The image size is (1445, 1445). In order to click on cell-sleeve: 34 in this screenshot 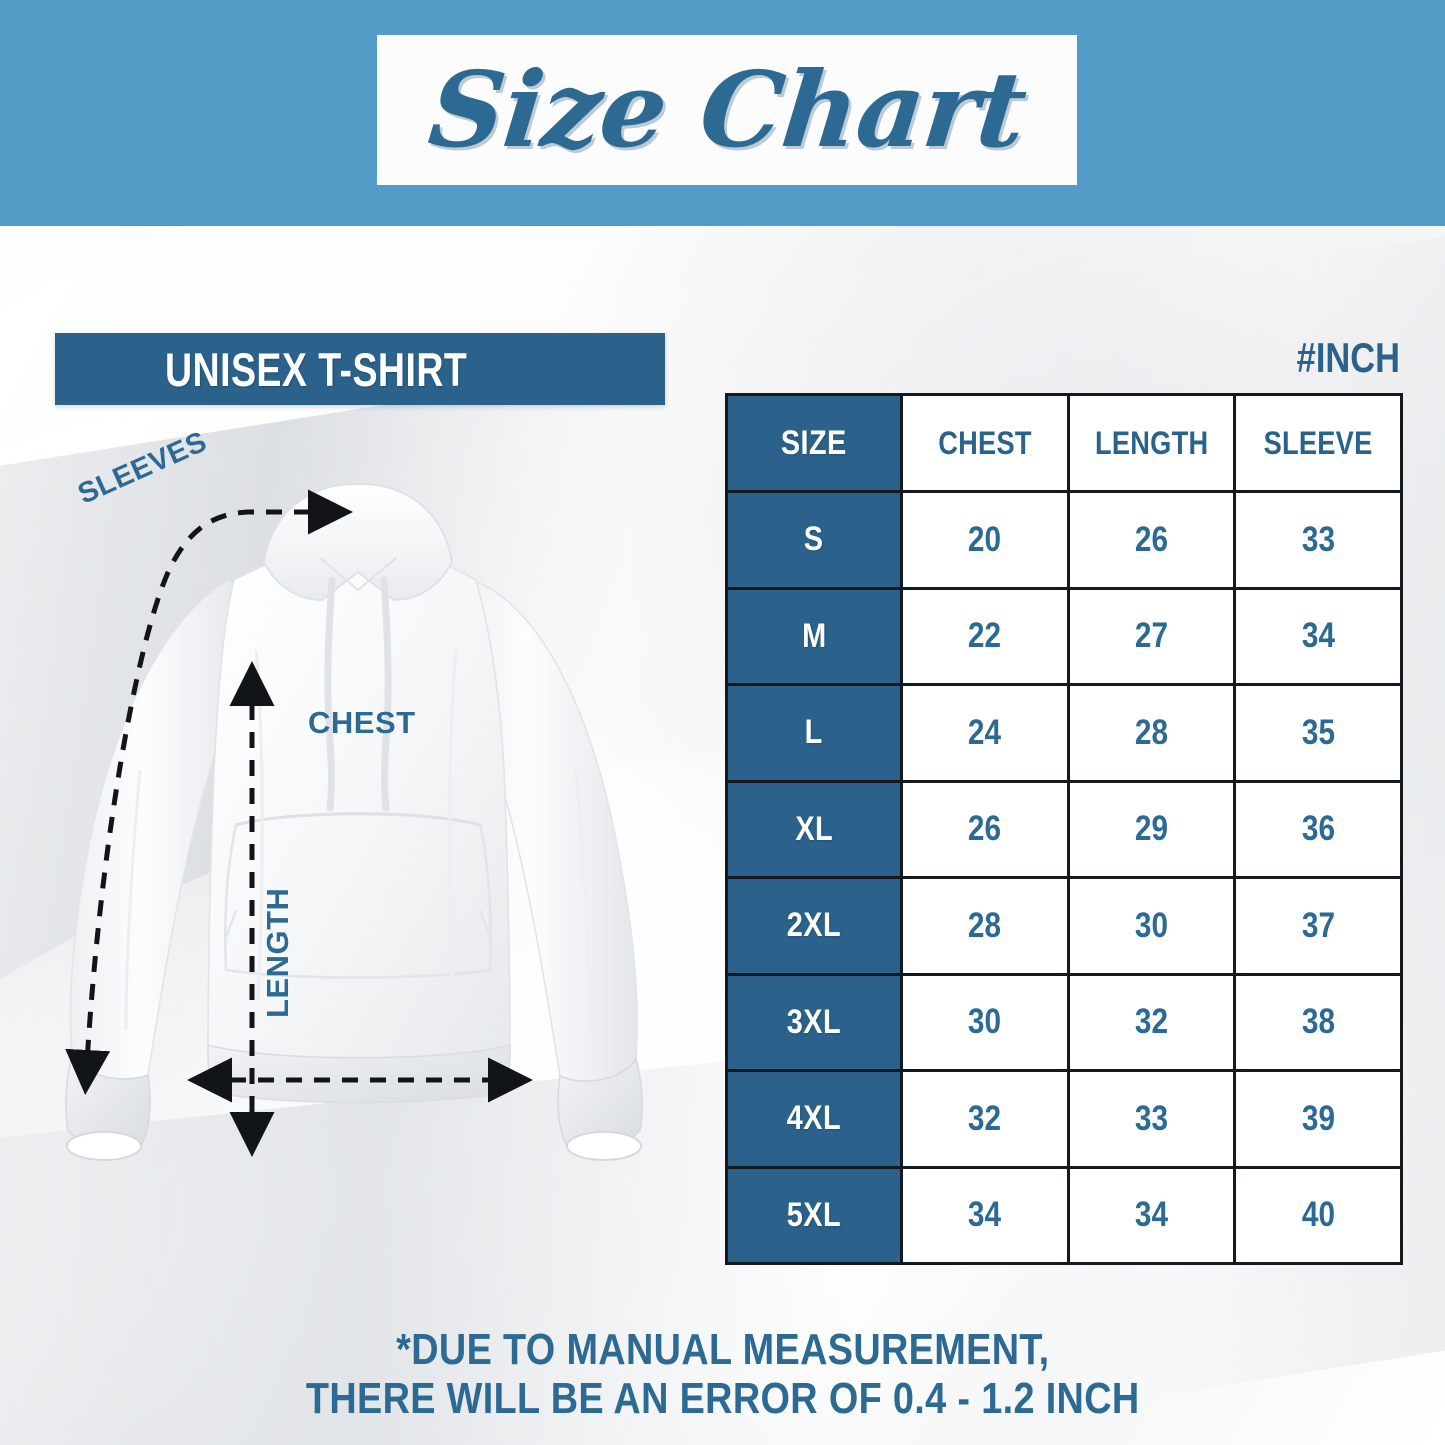, I will do `click(1318, 636)`.